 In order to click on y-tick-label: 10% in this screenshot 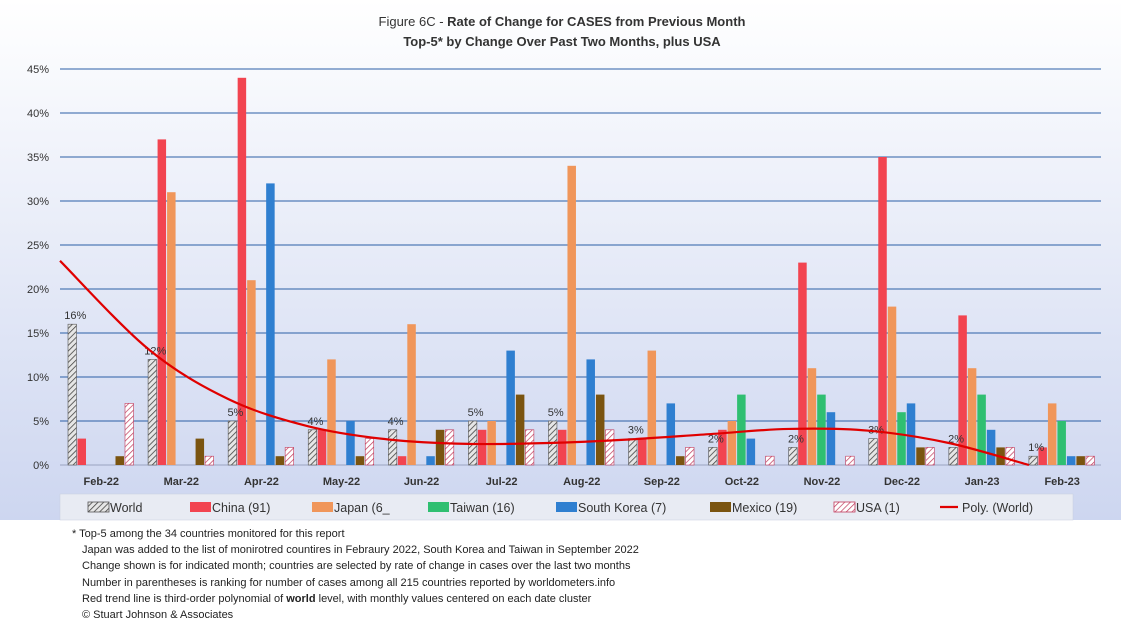, I will do `click(38, 378)`.